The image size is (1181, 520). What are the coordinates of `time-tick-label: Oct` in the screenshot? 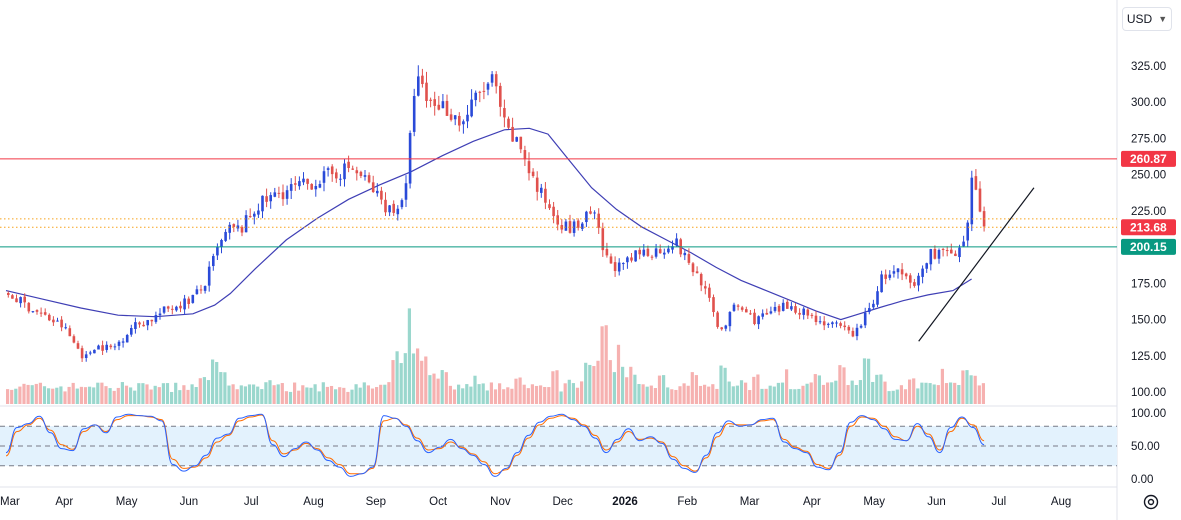 It's located at (438, 502).